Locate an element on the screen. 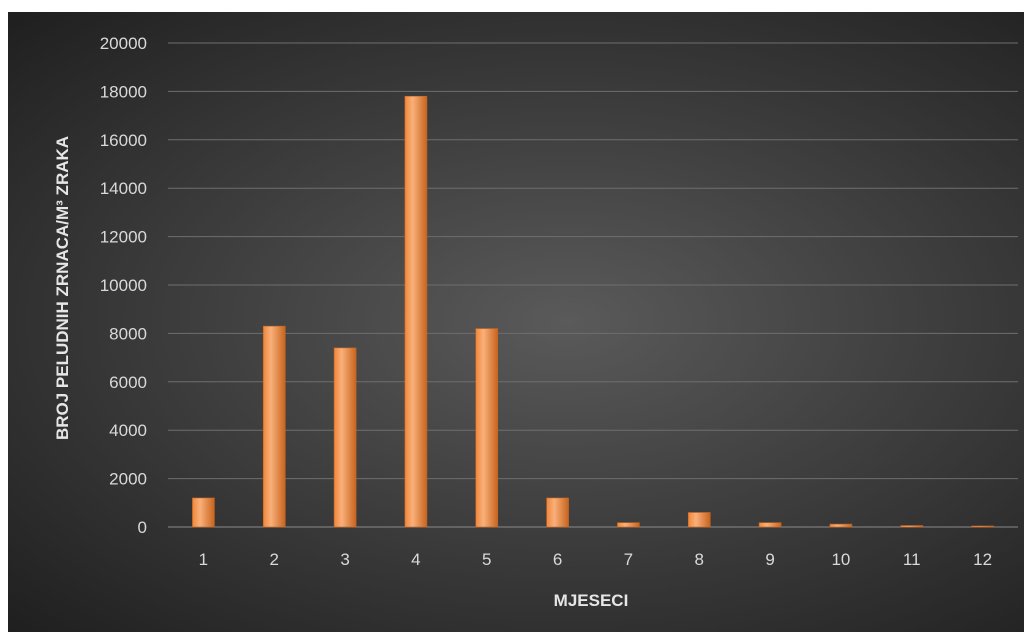 This screenshot has height=636, width=1032. x-tick-label: 8 is located at coordinates (699, 559).